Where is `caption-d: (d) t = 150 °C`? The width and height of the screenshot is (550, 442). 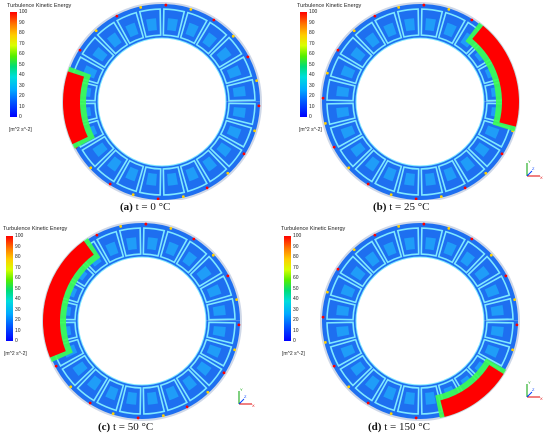 caption-d: (d) t = 150 °C is located at coordinates (399, 427).